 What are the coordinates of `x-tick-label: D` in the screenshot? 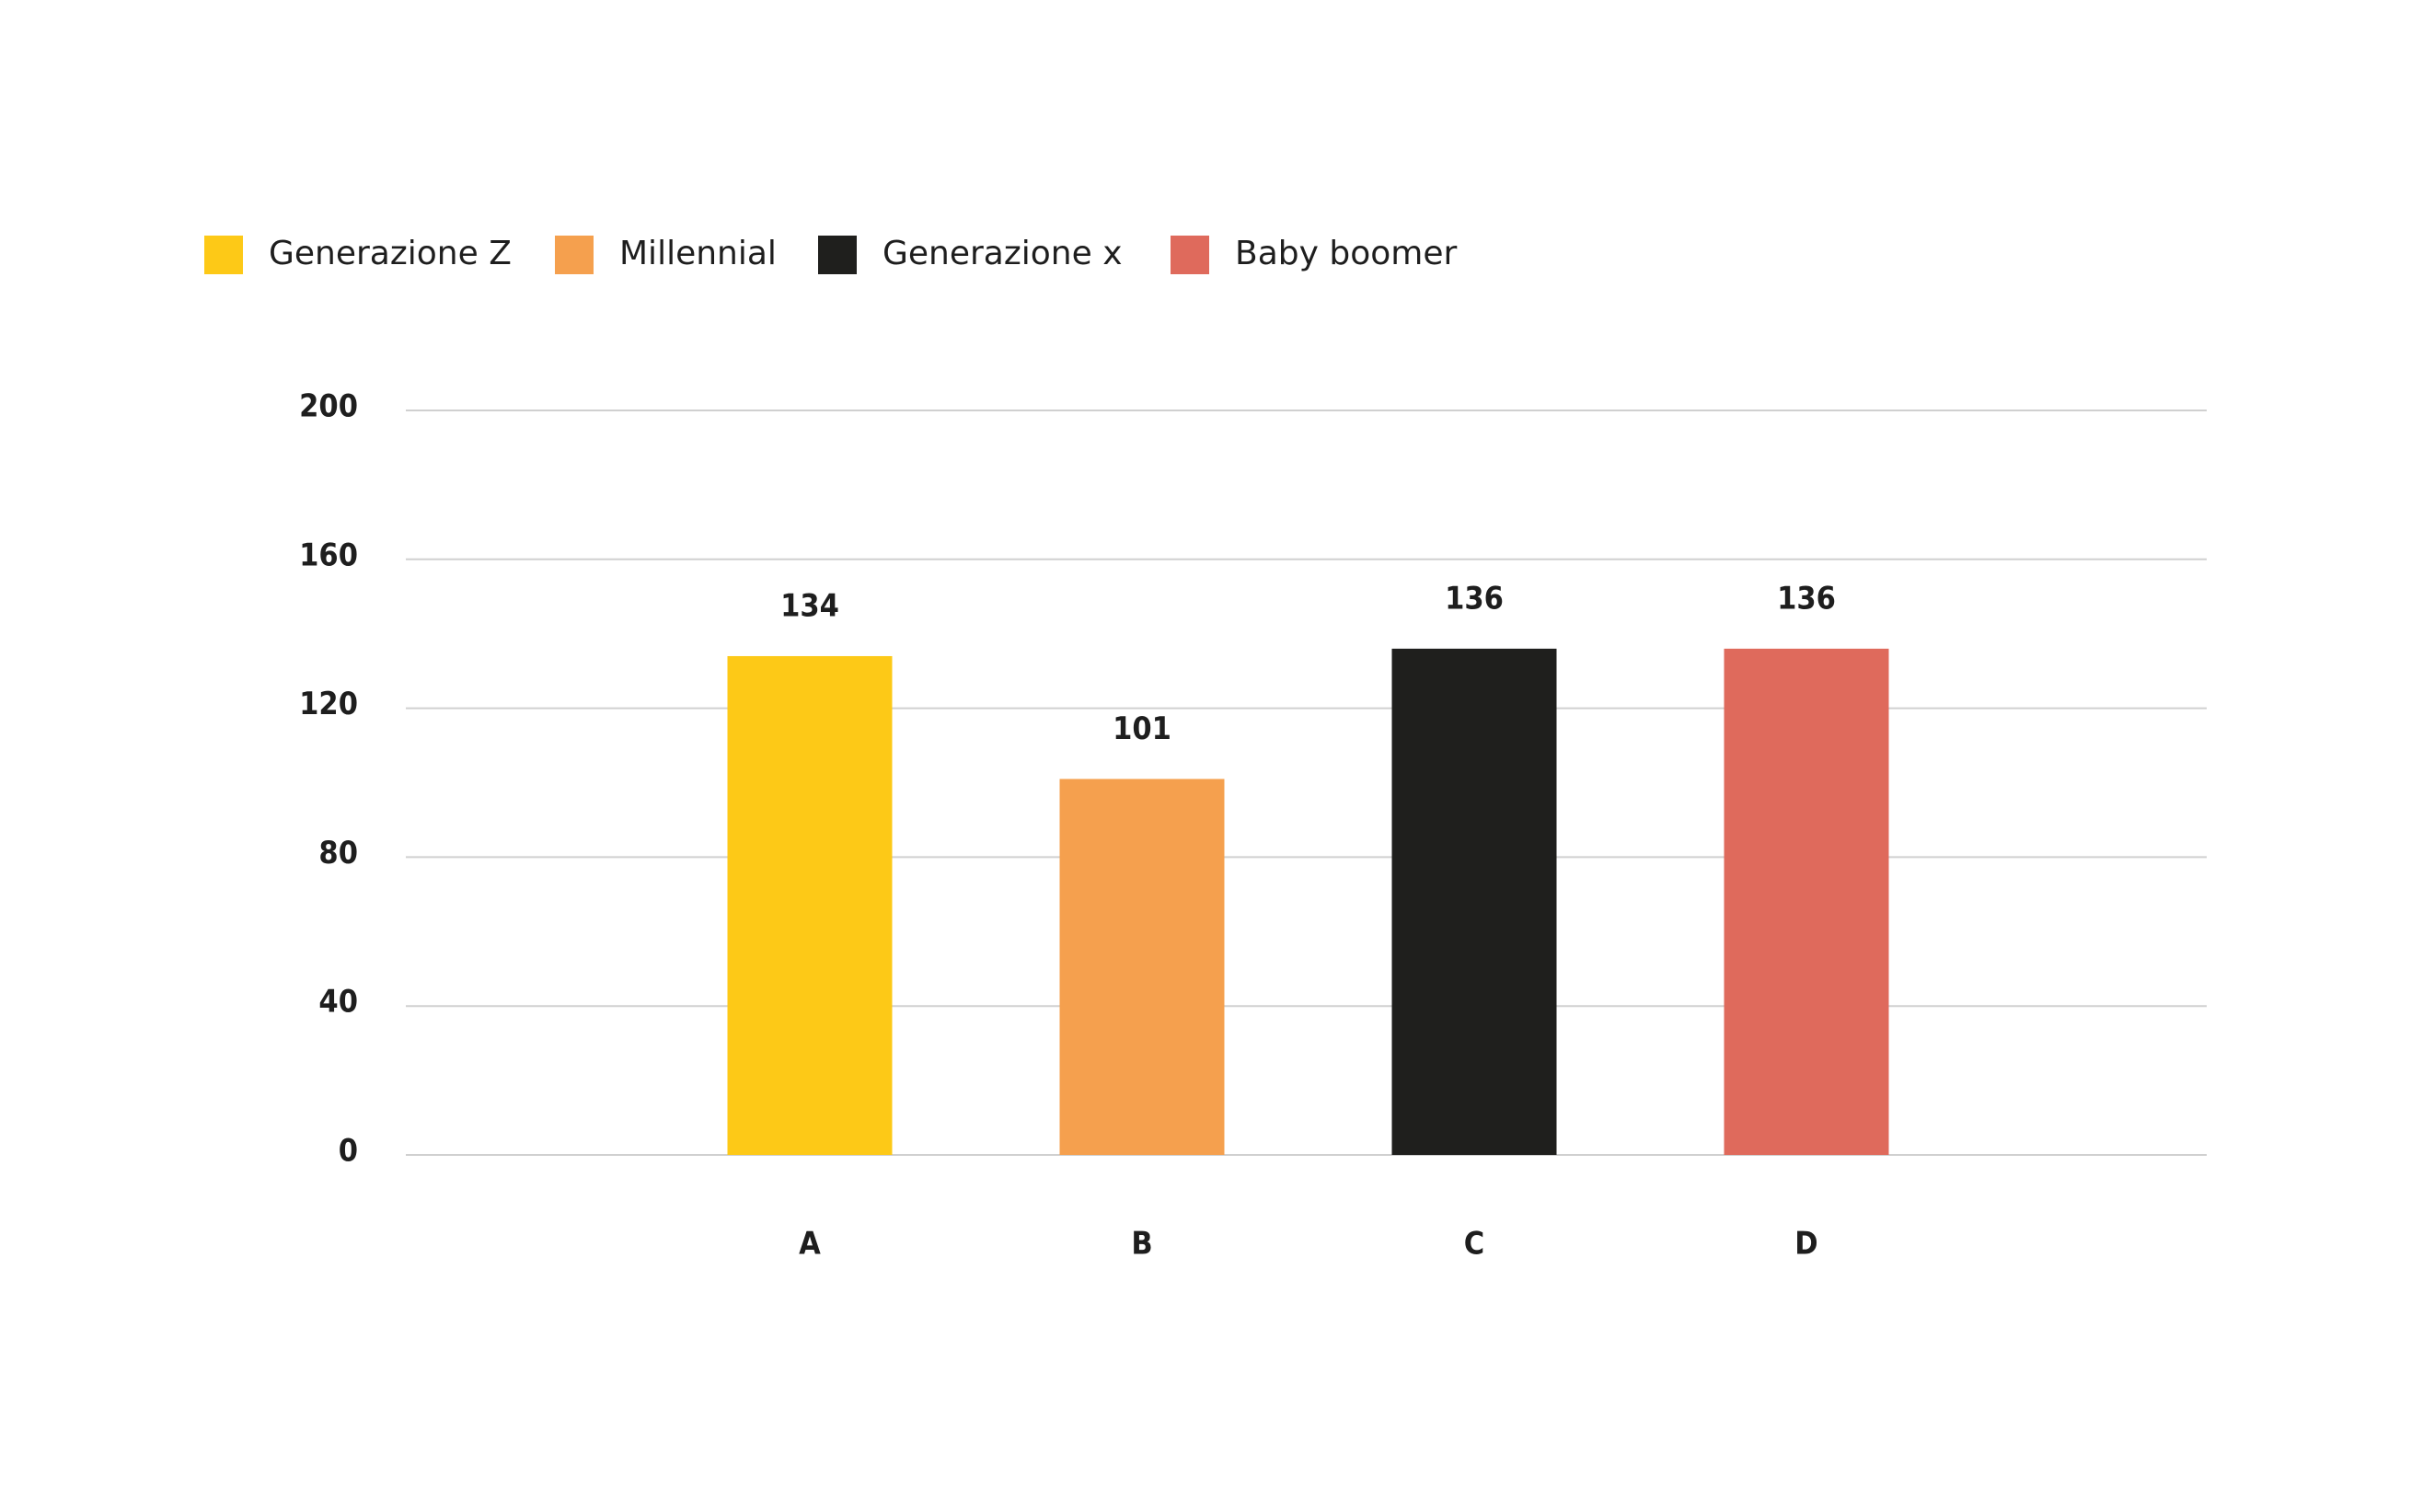 It's located at (1806, 1244).